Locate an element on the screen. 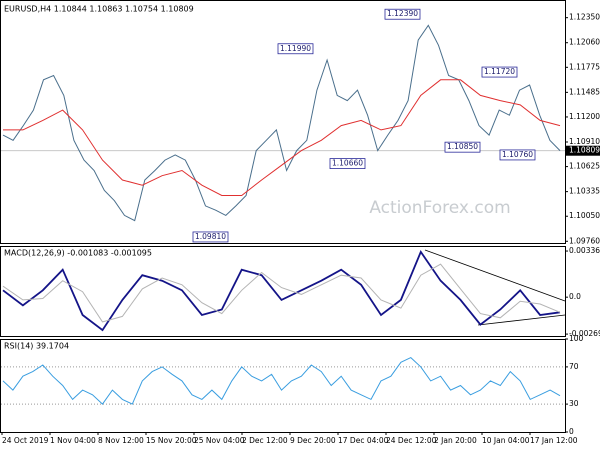 The width and height of the screenshot is (600, 450). y-tick-label: 30 is located at coordinates (574, 403).